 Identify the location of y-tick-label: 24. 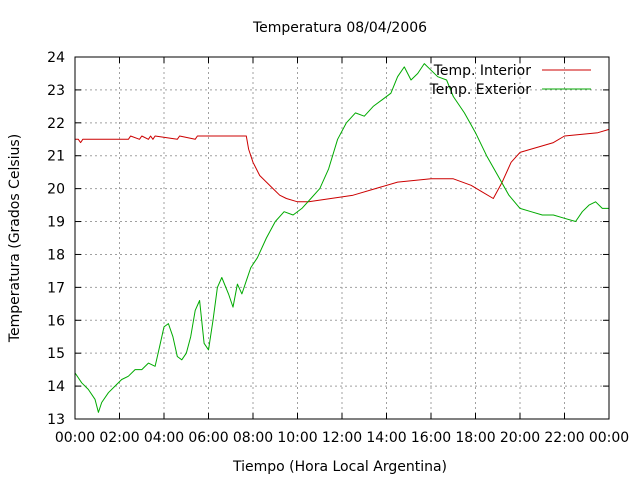
(56, 58).